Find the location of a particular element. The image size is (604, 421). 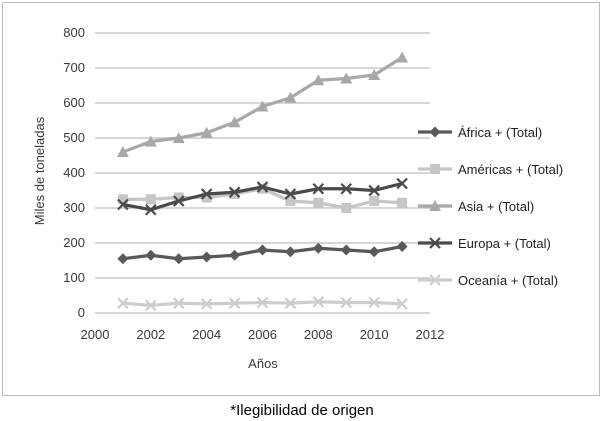

data-point-asia-total-2004 is located at coordinates (206, 132).